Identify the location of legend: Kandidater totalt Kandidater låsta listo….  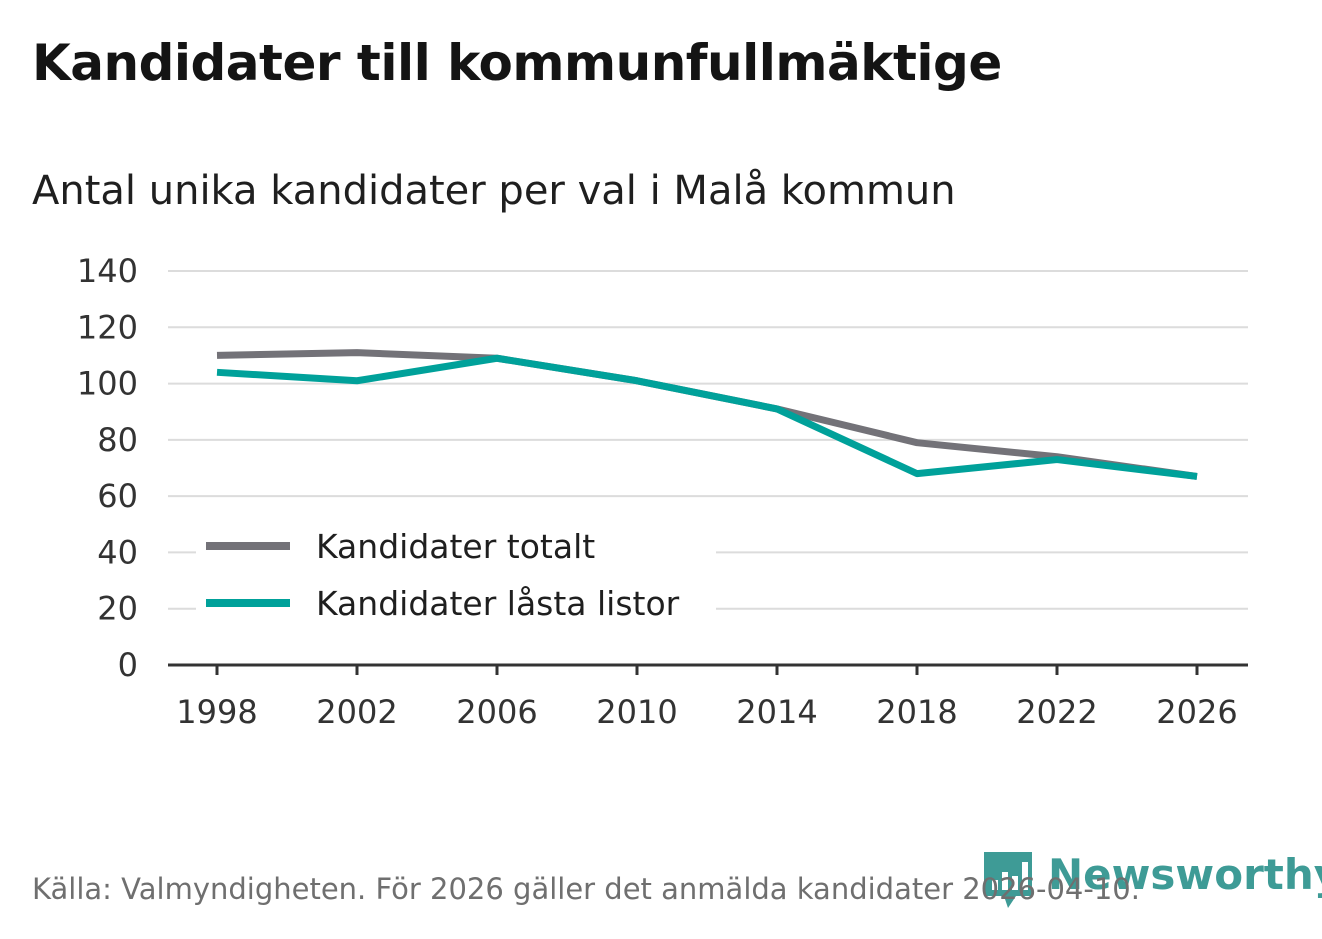
(456, 578).